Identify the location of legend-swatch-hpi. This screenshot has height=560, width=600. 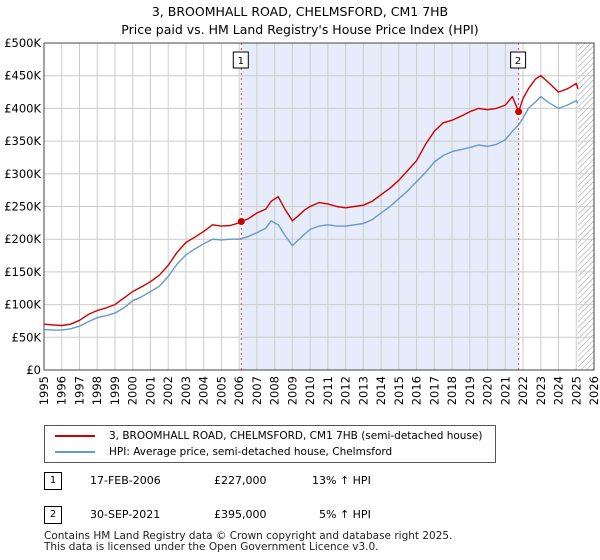
(75, 452).